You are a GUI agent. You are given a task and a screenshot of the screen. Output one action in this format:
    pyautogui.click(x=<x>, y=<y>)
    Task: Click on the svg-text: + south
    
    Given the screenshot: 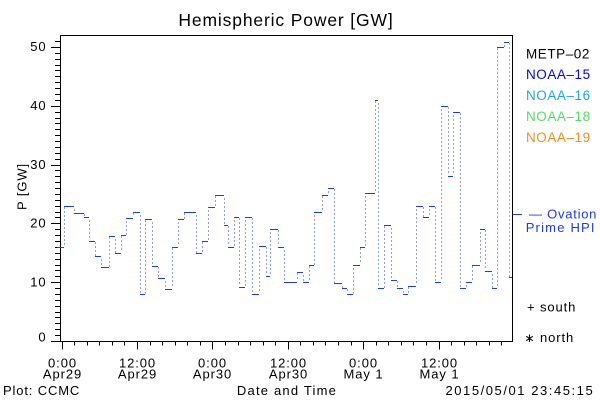 What is the action you would take?
    pyautogui.click(x=551, y=306)
    